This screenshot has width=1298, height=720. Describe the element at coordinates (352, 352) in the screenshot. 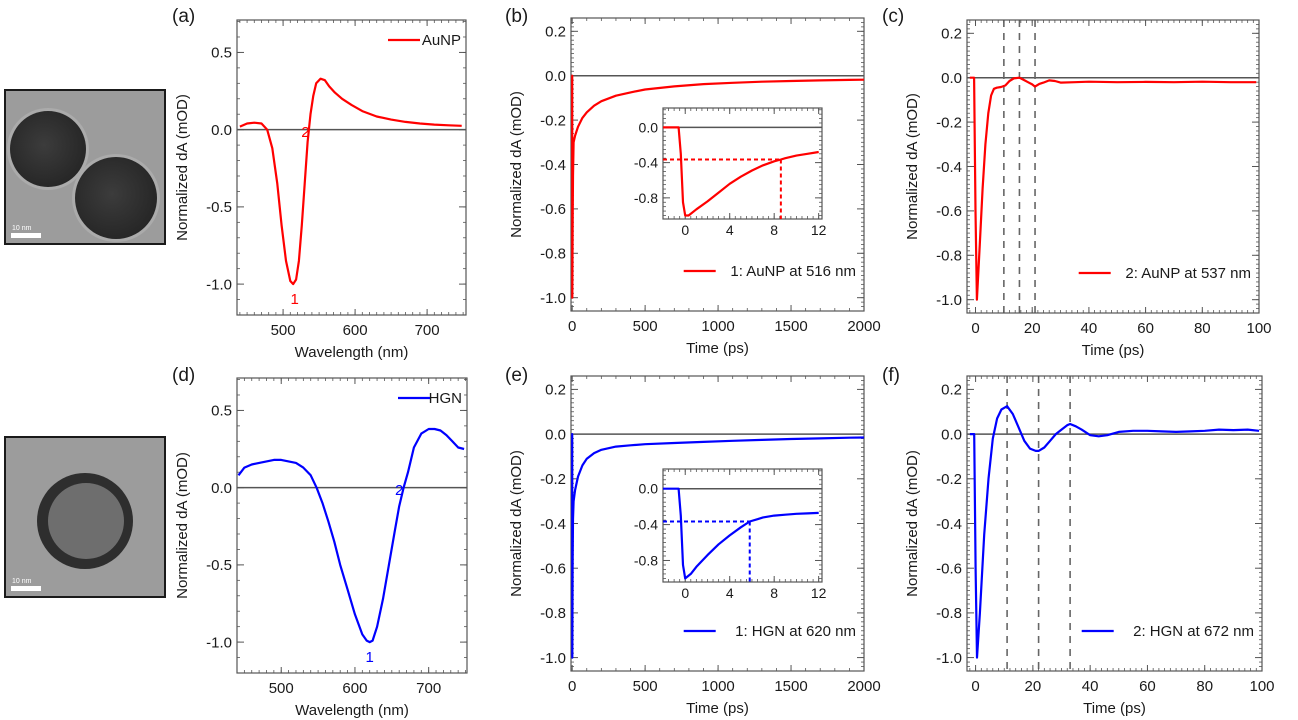

I see `x-axis-label: Wavelength (nm)` at that location.